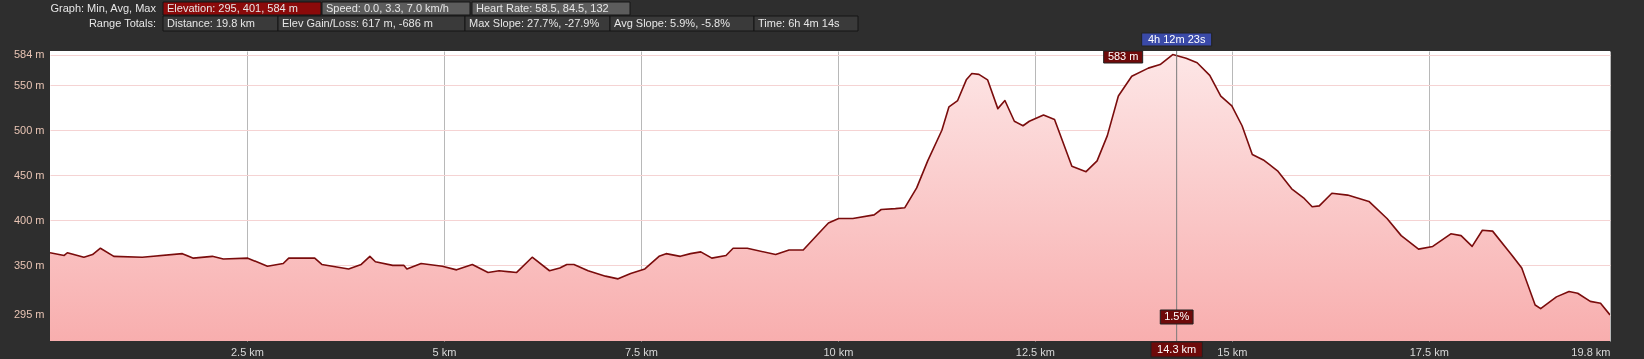  What do you see at coordinates (534, 22) in the screenshot?
I see `text: Max Slope: 27.7%, -27.9%` at bounding box center [534, 22].